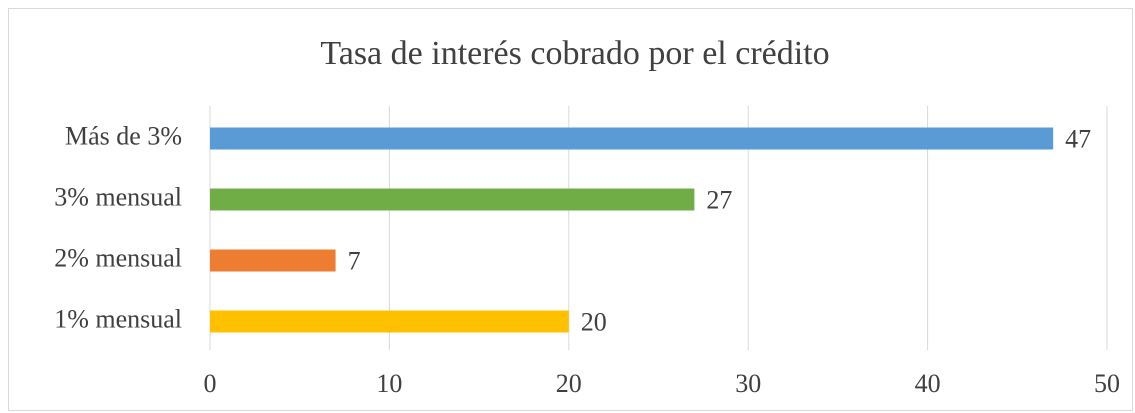 The height and width of the screenshot is (413, 1135). What do you see at coordinates (1078, 138) in the screenshot?
I see `value-label: 47` at bounding box center [1078, 138].